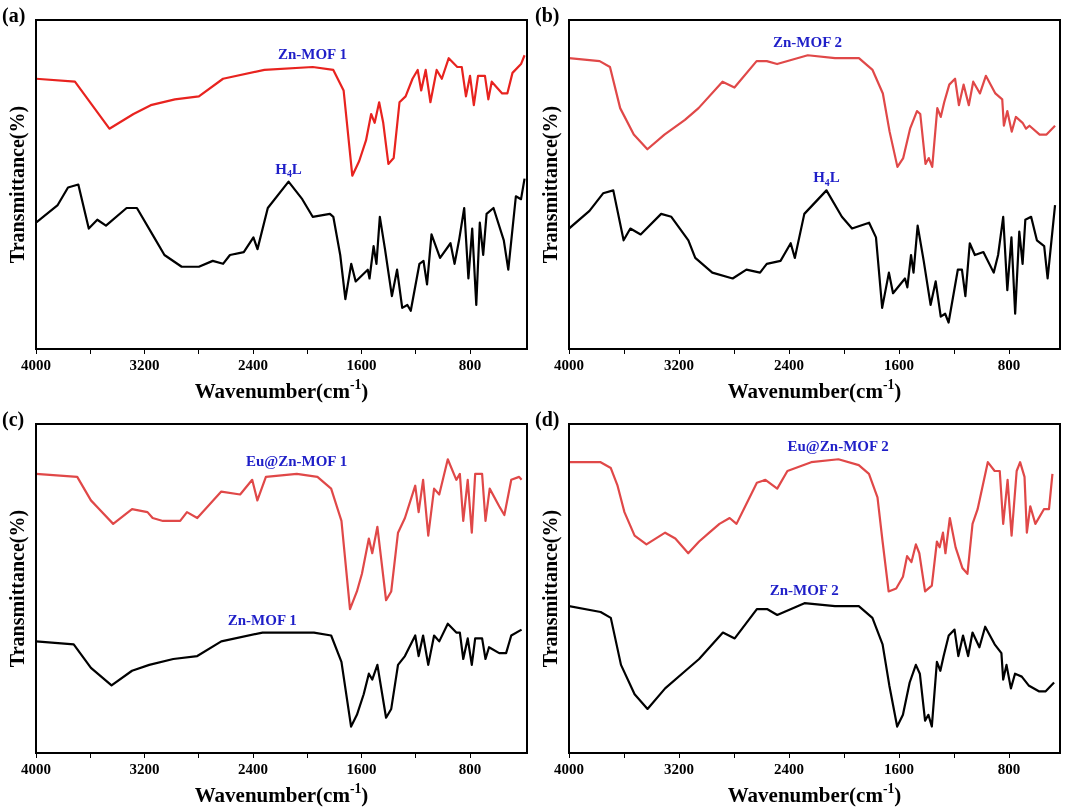  Describe the element at coordinates (547, 15) in the screenshot. I see `chart-title: (b)` at that location.